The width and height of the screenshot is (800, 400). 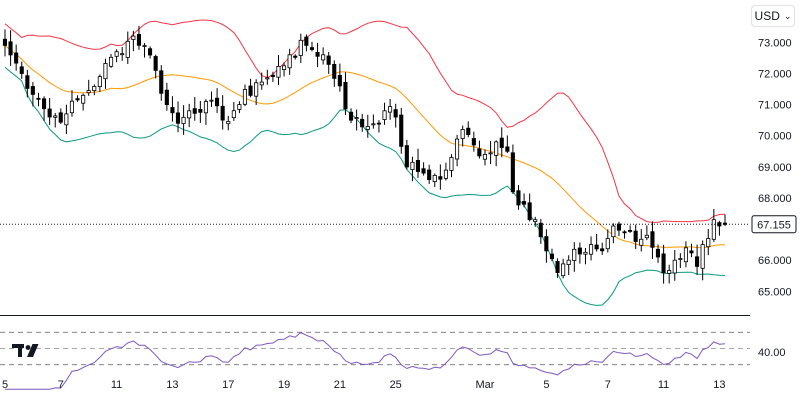 I want to click on current-price-label: 67.155, so click(x=774, y=225).